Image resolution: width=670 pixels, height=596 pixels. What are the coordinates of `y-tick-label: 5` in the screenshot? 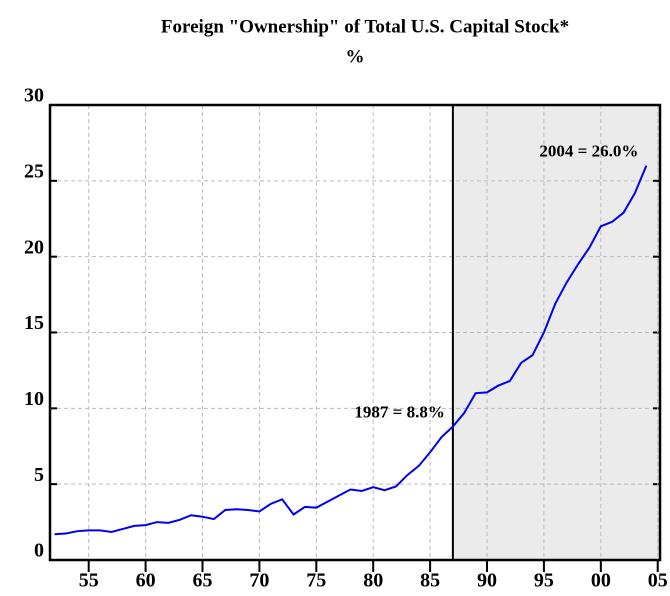 It's located at (39, 475).